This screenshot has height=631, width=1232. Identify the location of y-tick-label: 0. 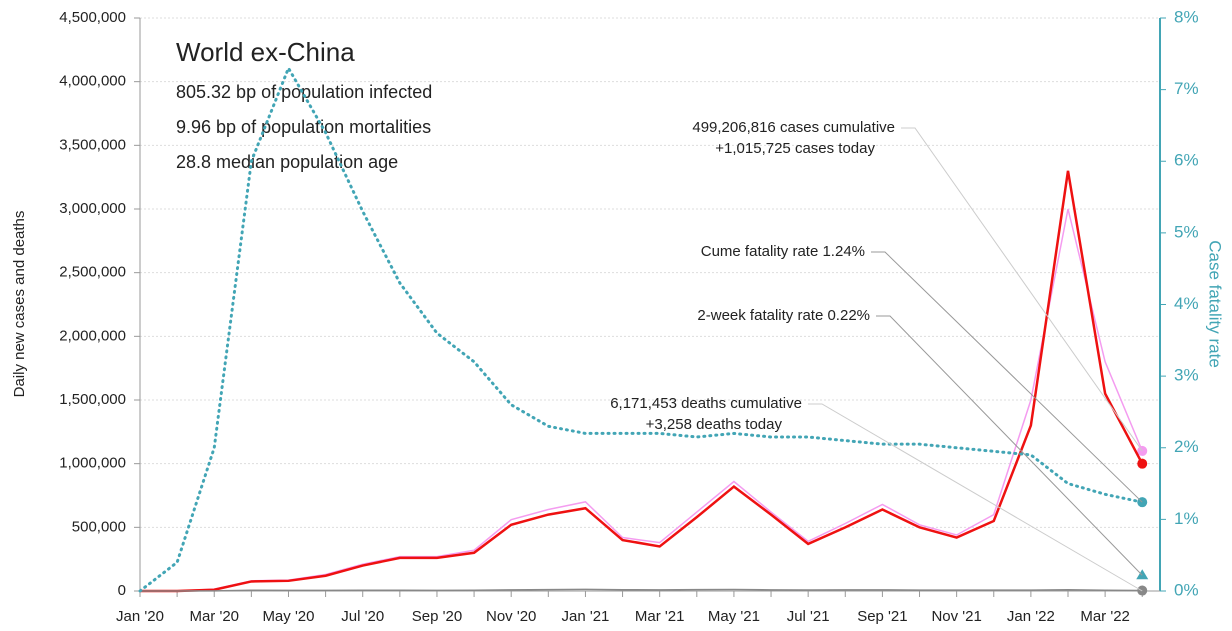
(122, 590).